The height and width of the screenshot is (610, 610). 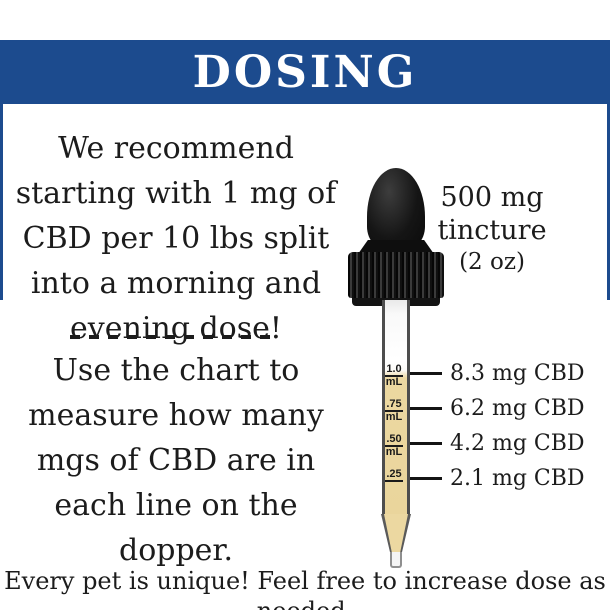 I want to click on instruction-line: measure how many, so click(x=176, y=415).